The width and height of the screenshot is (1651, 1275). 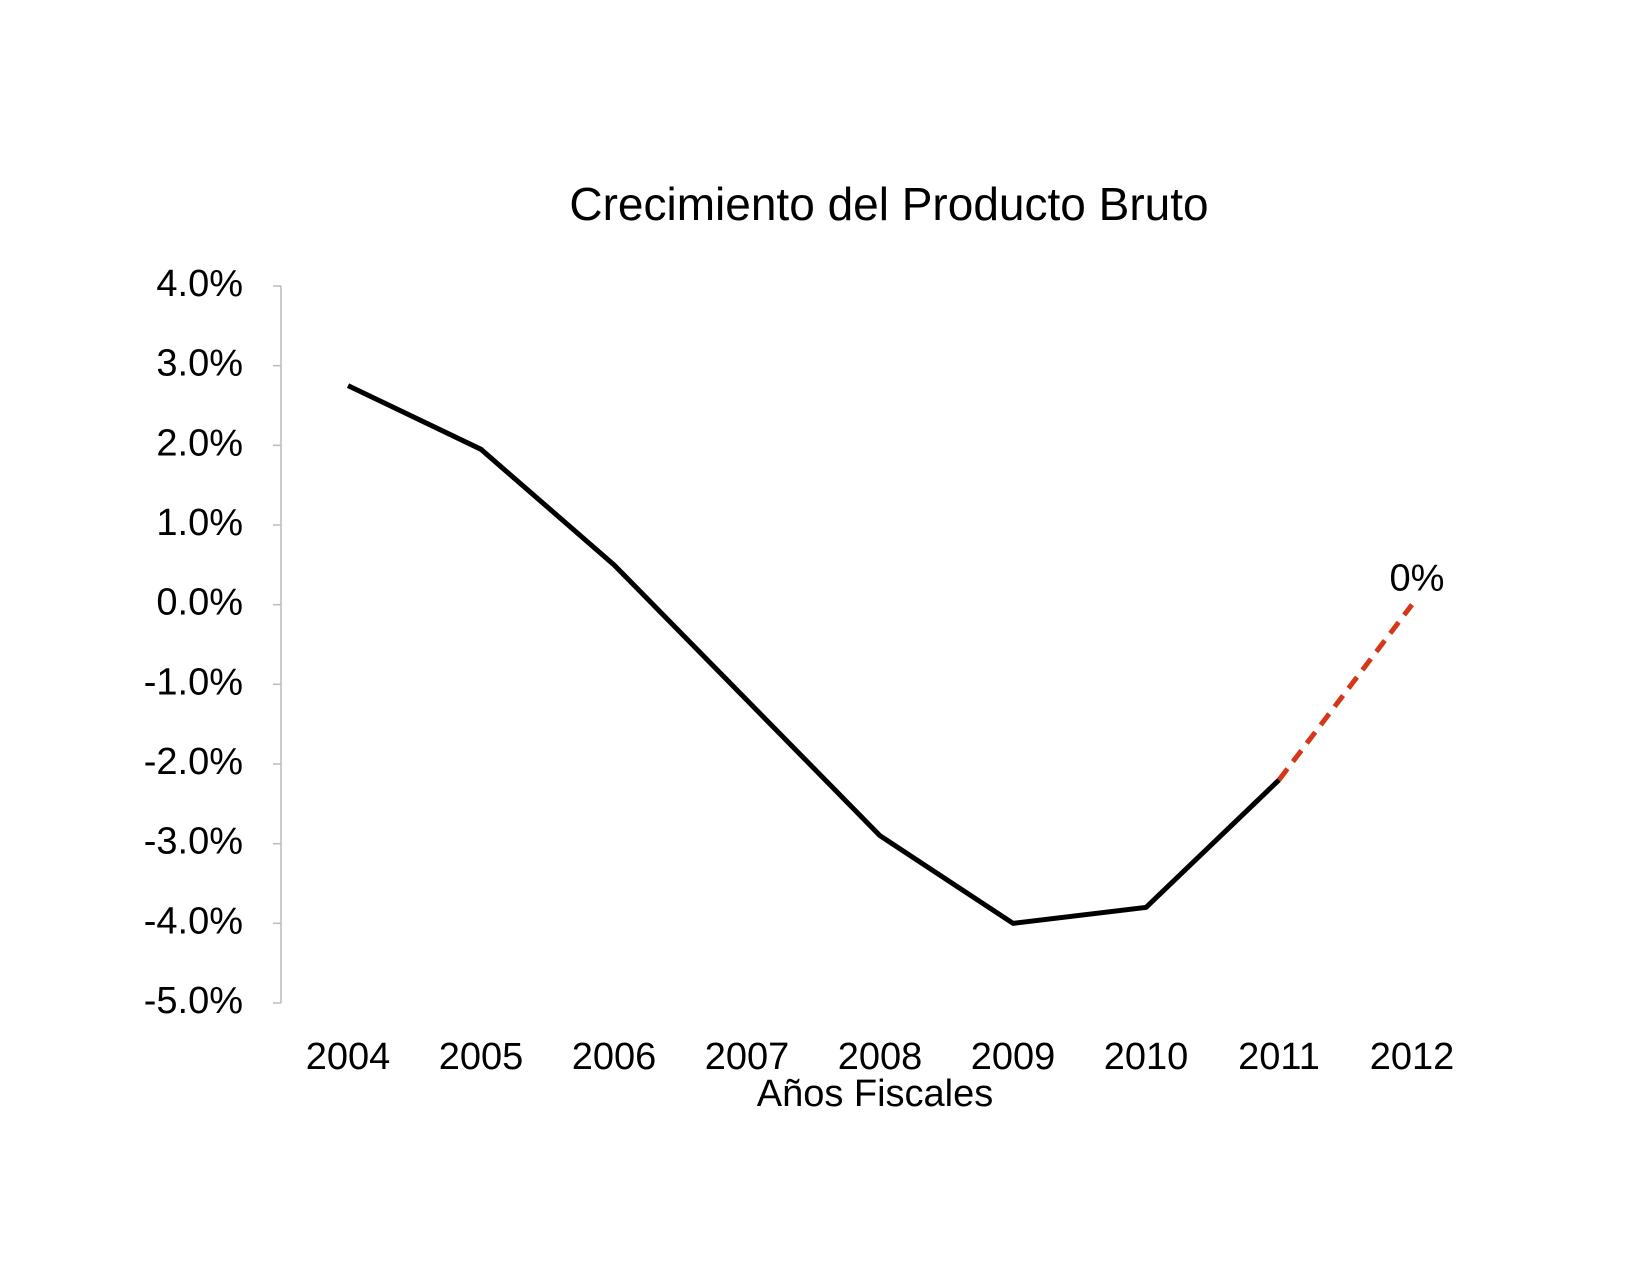 What do you see at coordinates (193, 1001) in the screenshot?
I see `y-tick-label: -5.0%` at bounding box center [193, 1001].